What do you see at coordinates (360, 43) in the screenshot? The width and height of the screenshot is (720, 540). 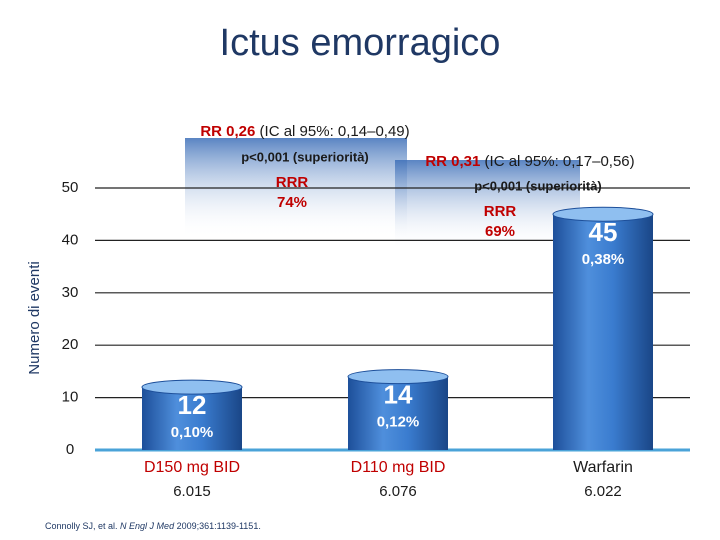 I see `chart-title: Ictus emorragico` at bounding box center [360, 43].